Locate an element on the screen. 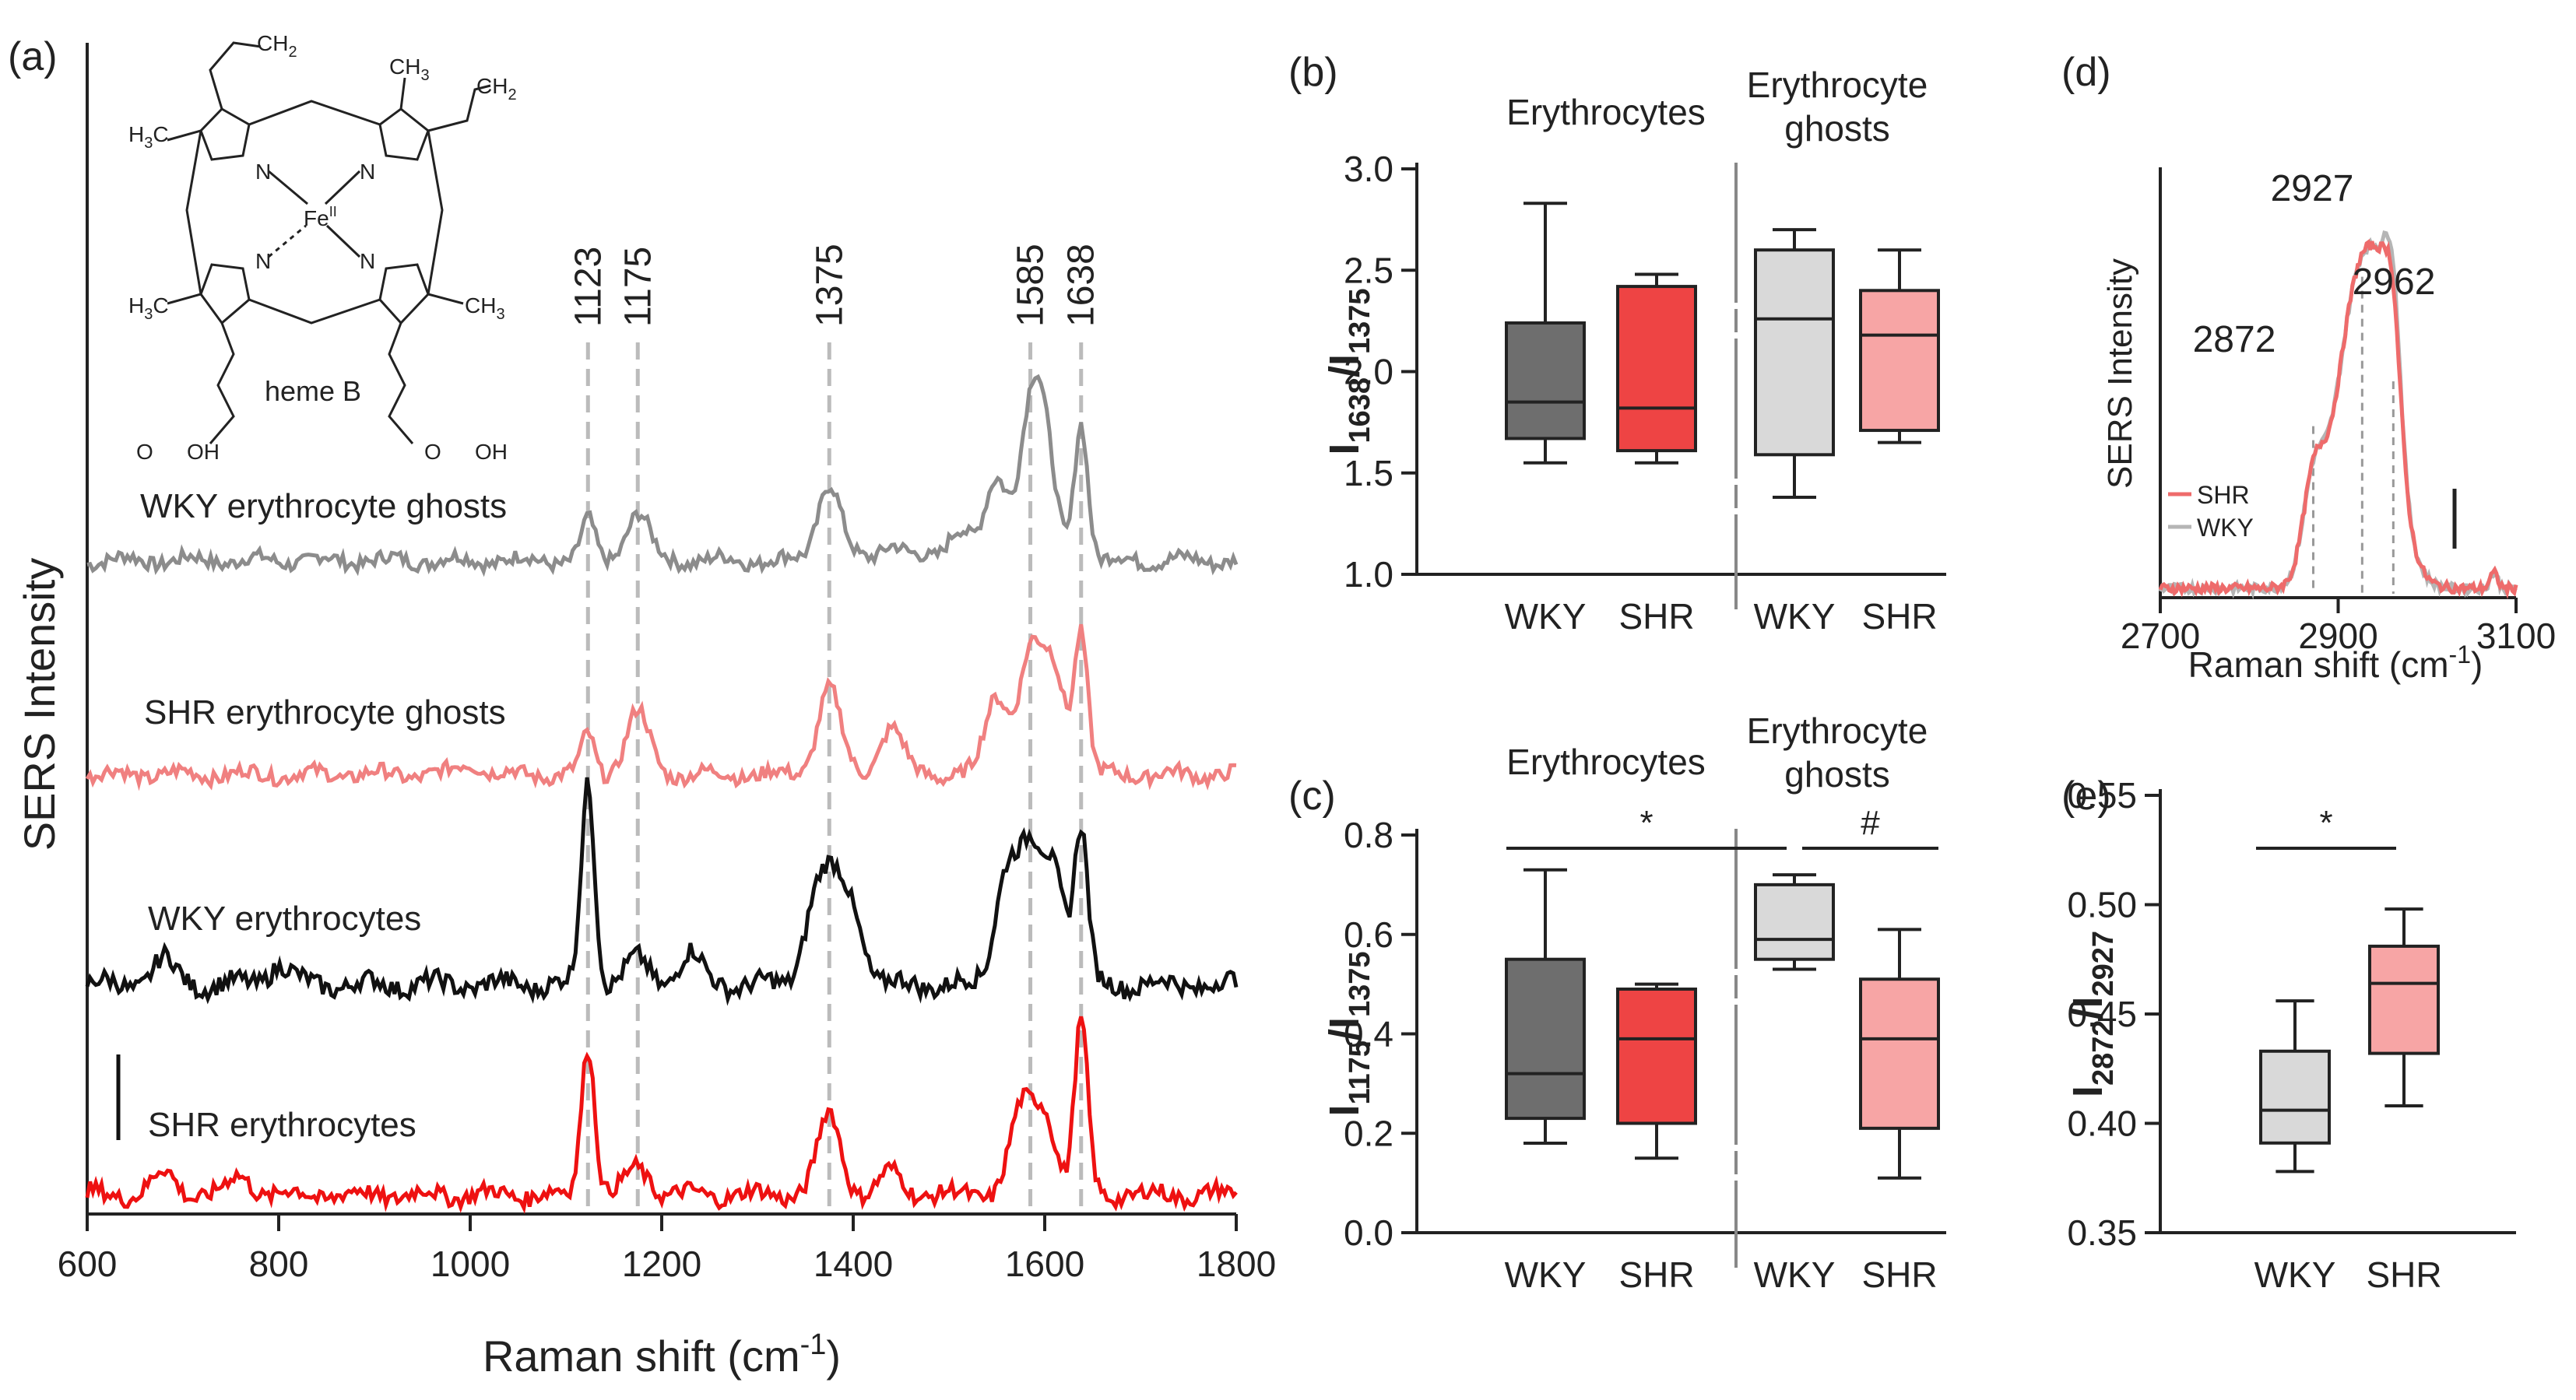 The height and width of the screenshot is (1400, 2576). panel-b-group-label: Erythrocyte ghosts is located at coordinates (1837, 107).